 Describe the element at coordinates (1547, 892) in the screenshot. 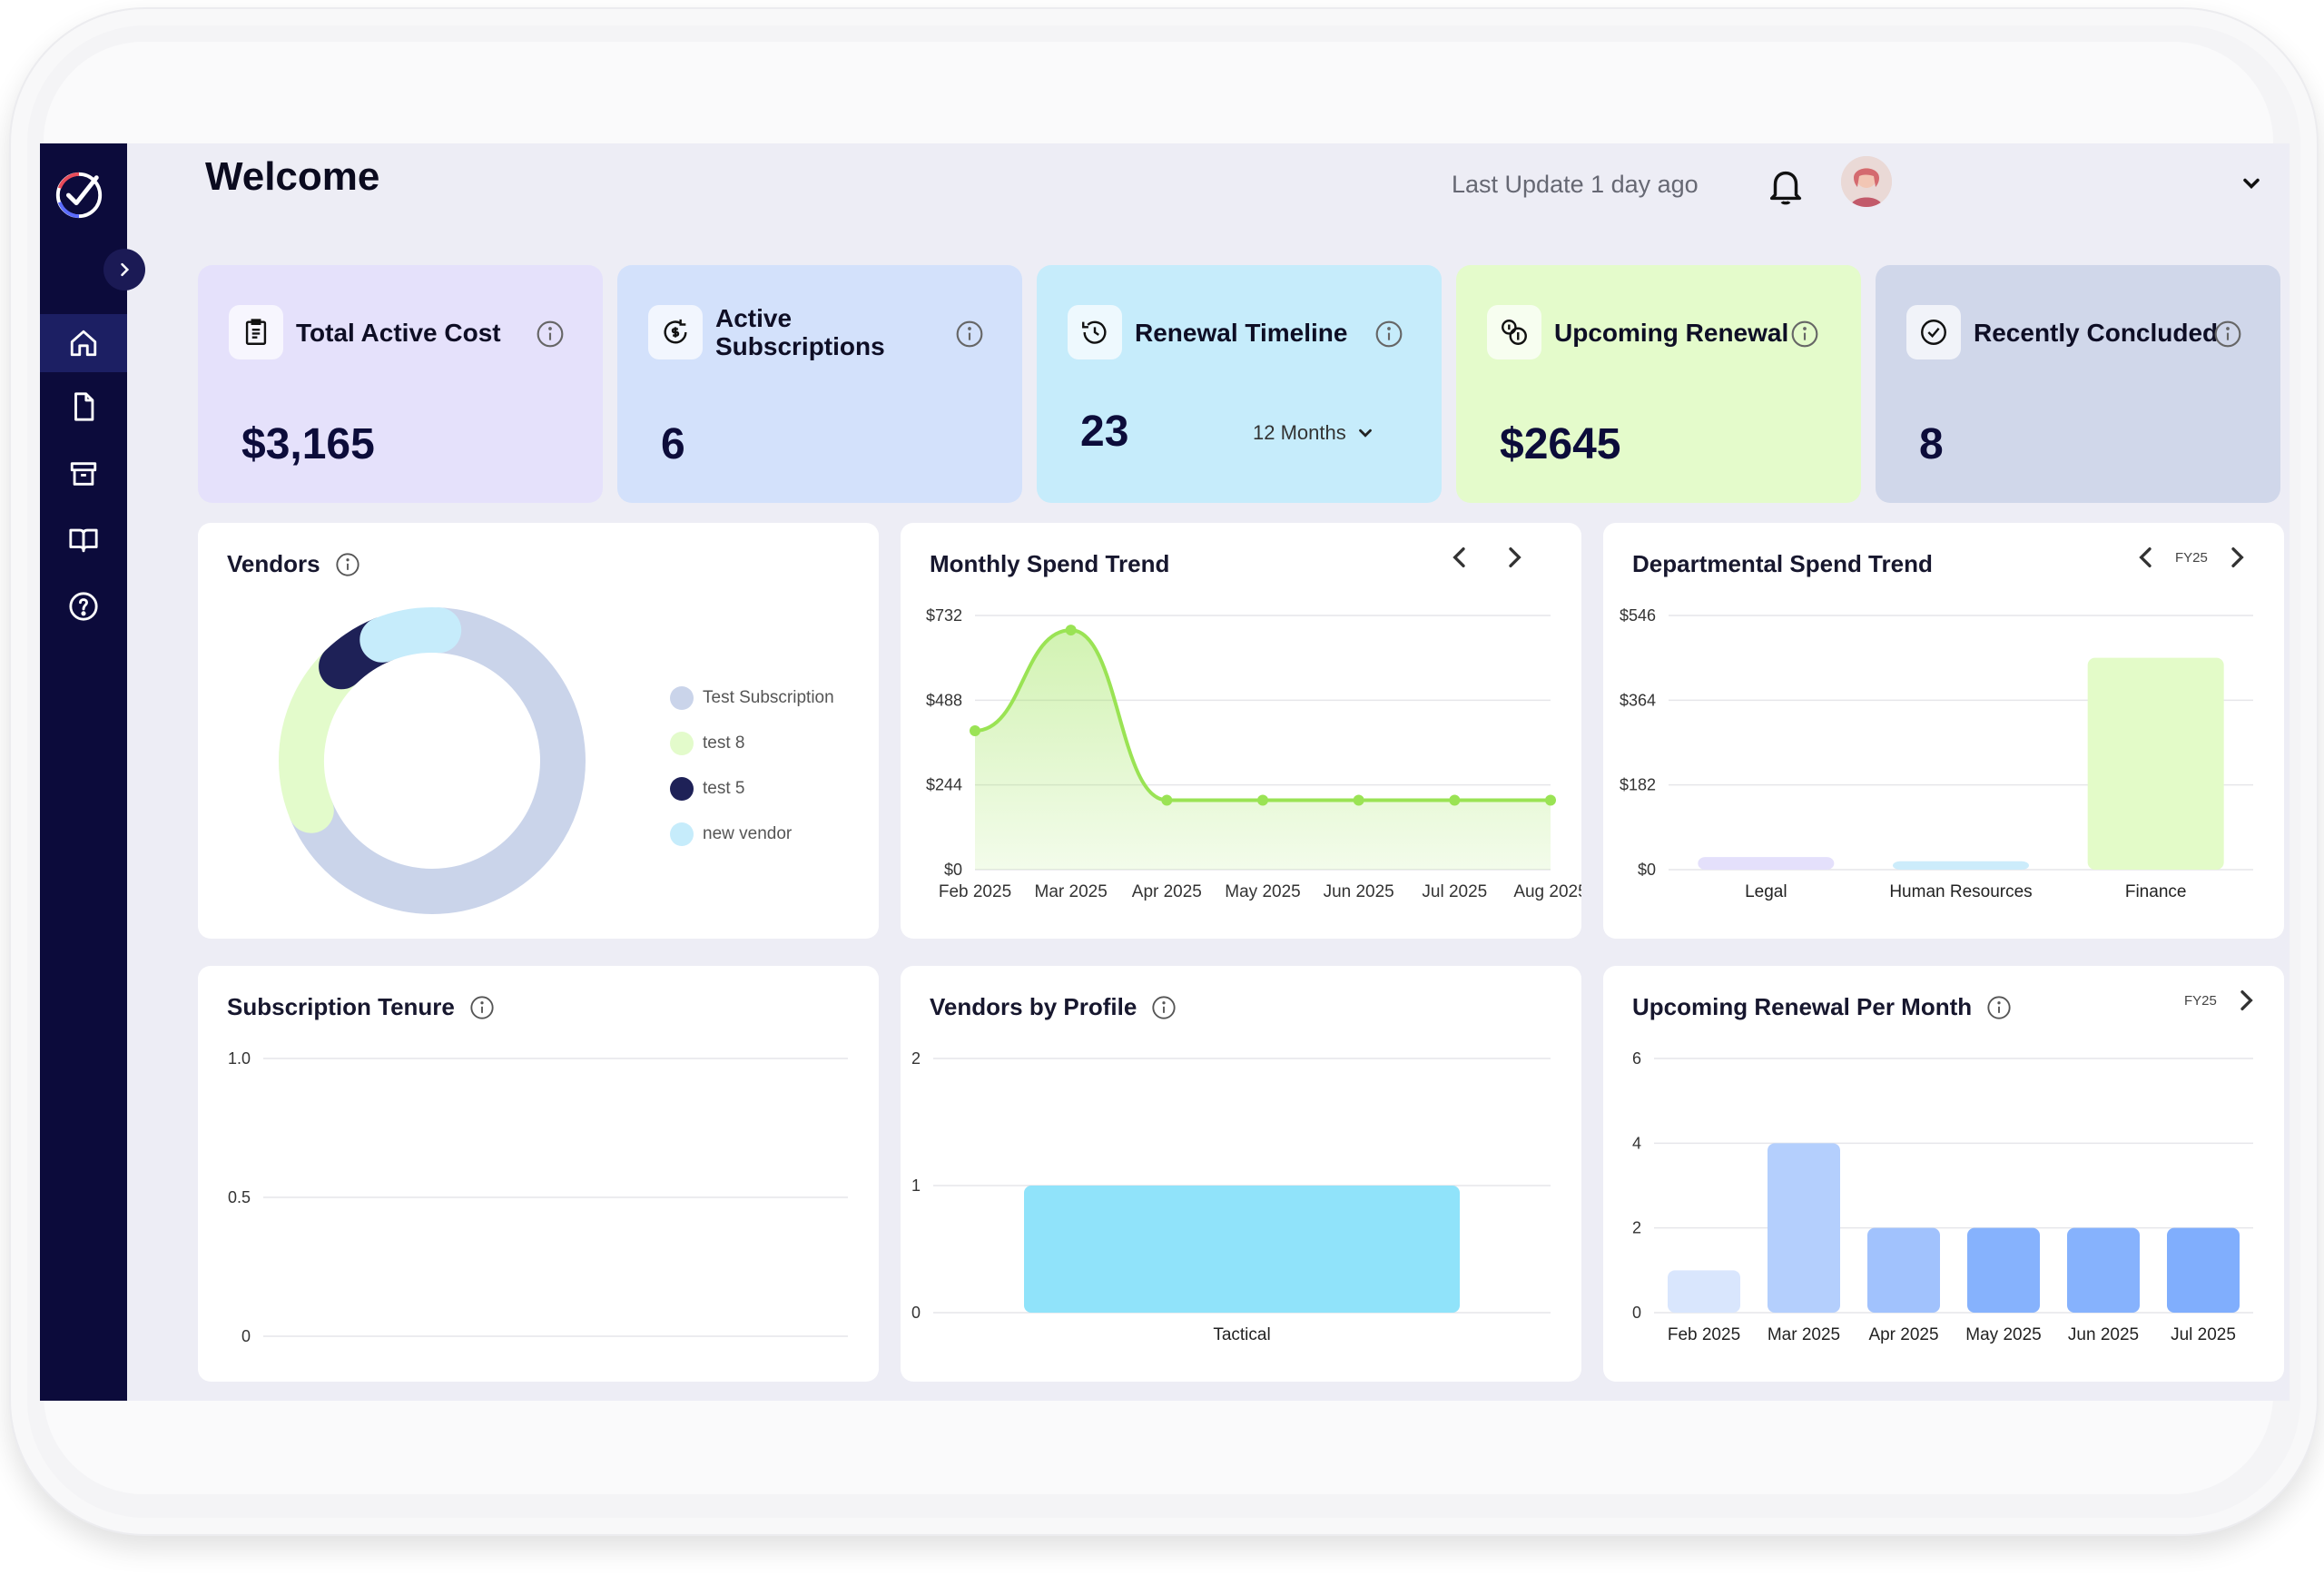

I see `x-tick-label: Aug 2025` at that location.